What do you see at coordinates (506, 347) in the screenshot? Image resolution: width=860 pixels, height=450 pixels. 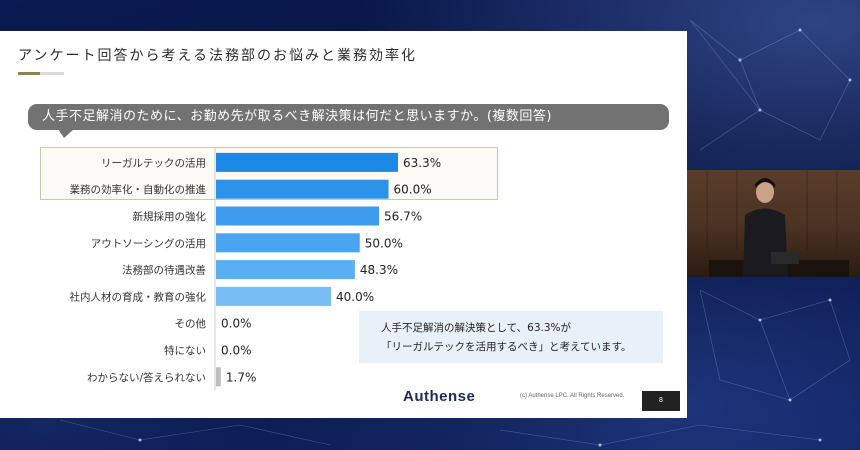 I see `callout-line-2: 「リーガルテックを活用するべき」と考えています。` at bounding box center [506, 347].